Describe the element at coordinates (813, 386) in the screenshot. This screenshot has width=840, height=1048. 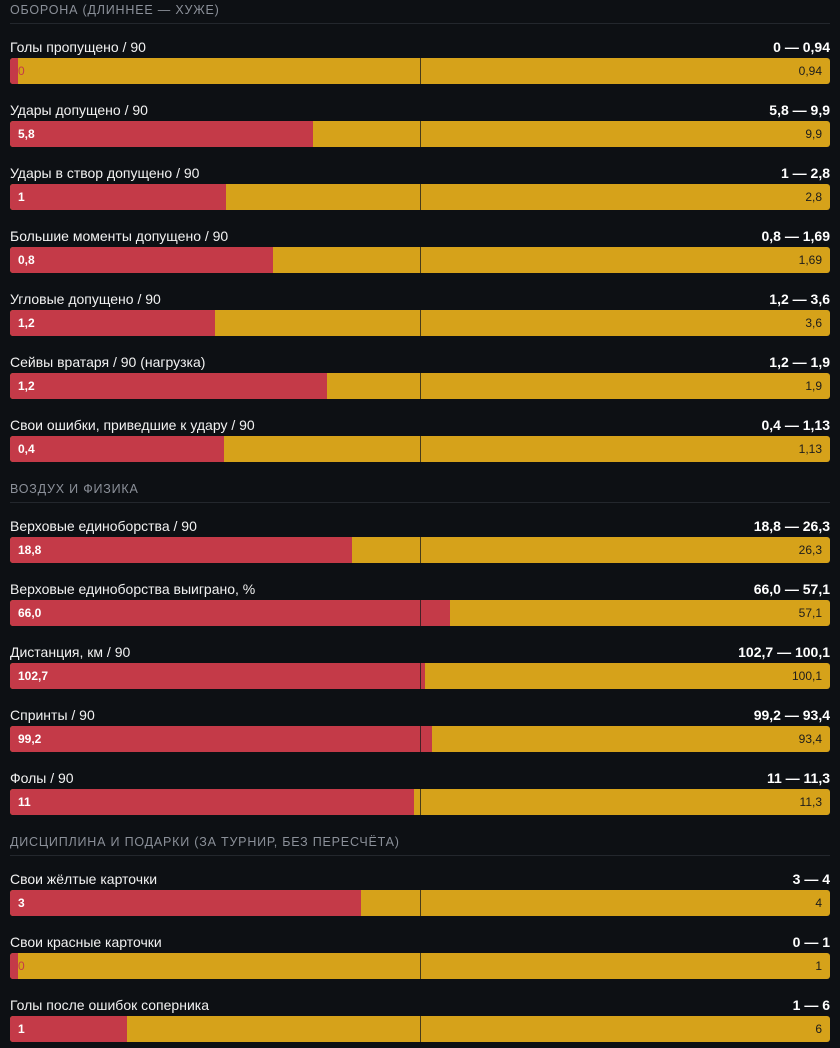
I see `bar-right-value: 1,9` at that location.